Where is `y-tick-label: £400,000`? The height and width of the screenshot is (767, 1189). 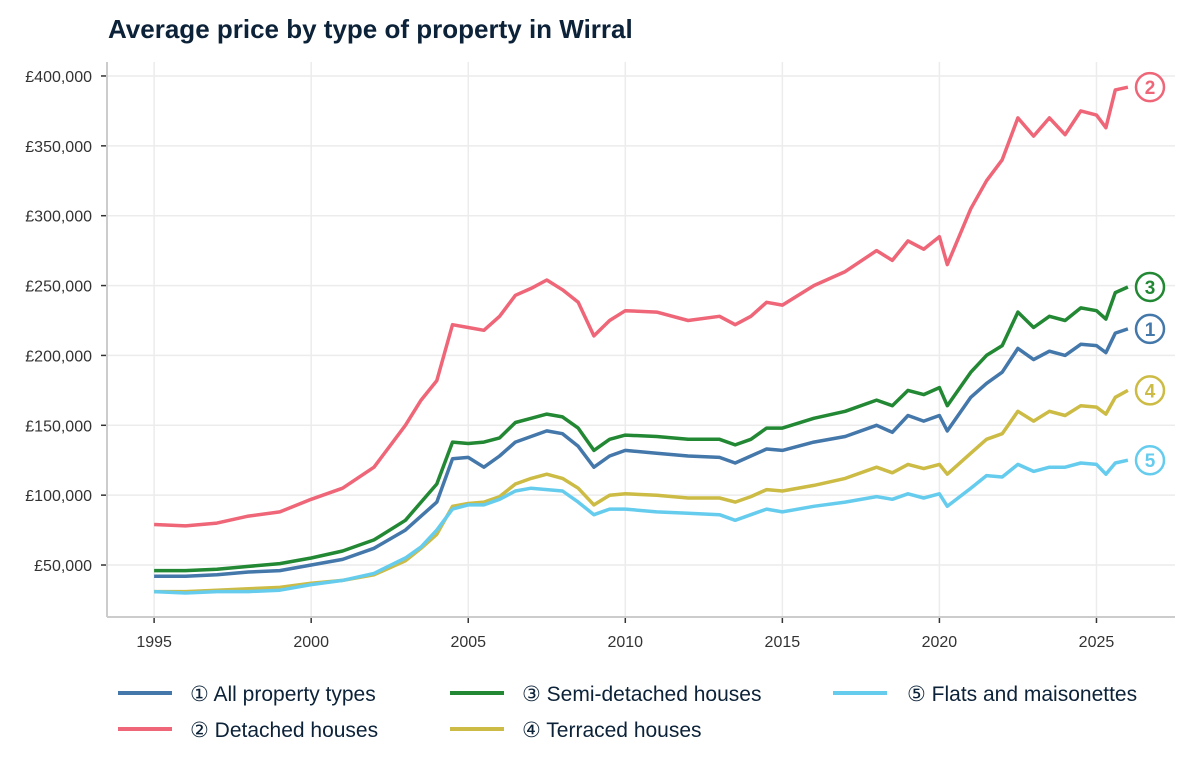 y-tick-label: £400,000 is located at coordinates (58, 77).